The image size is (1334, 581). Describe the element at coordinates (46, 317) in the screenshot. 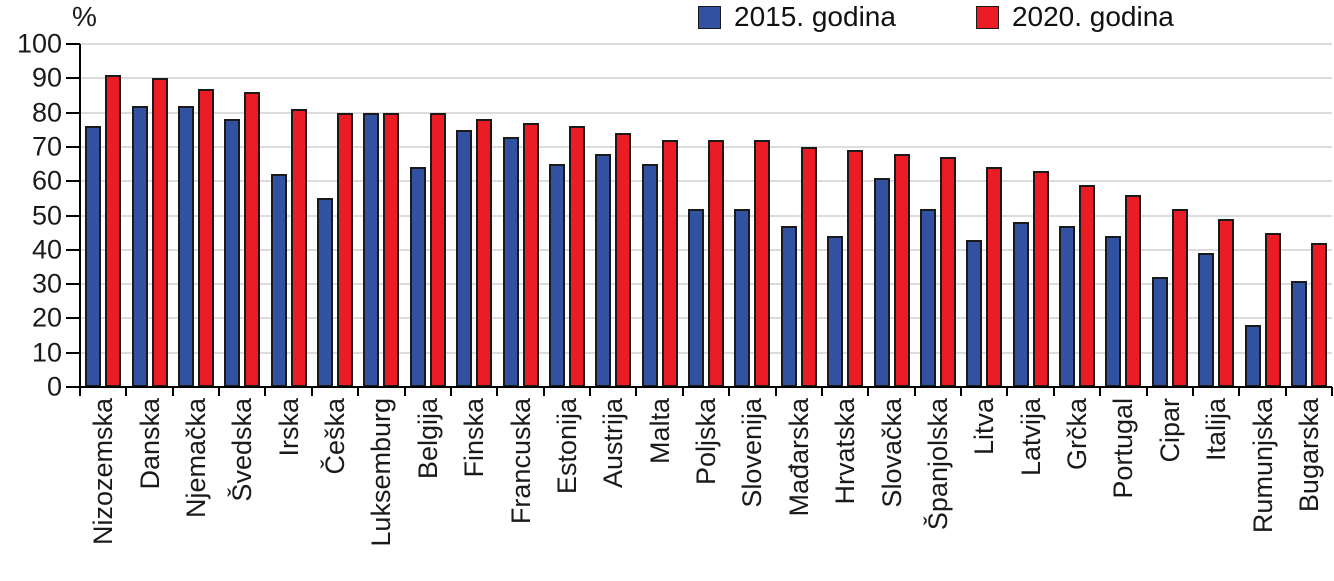

I see `y-axis-tick-label: 20` at that location.